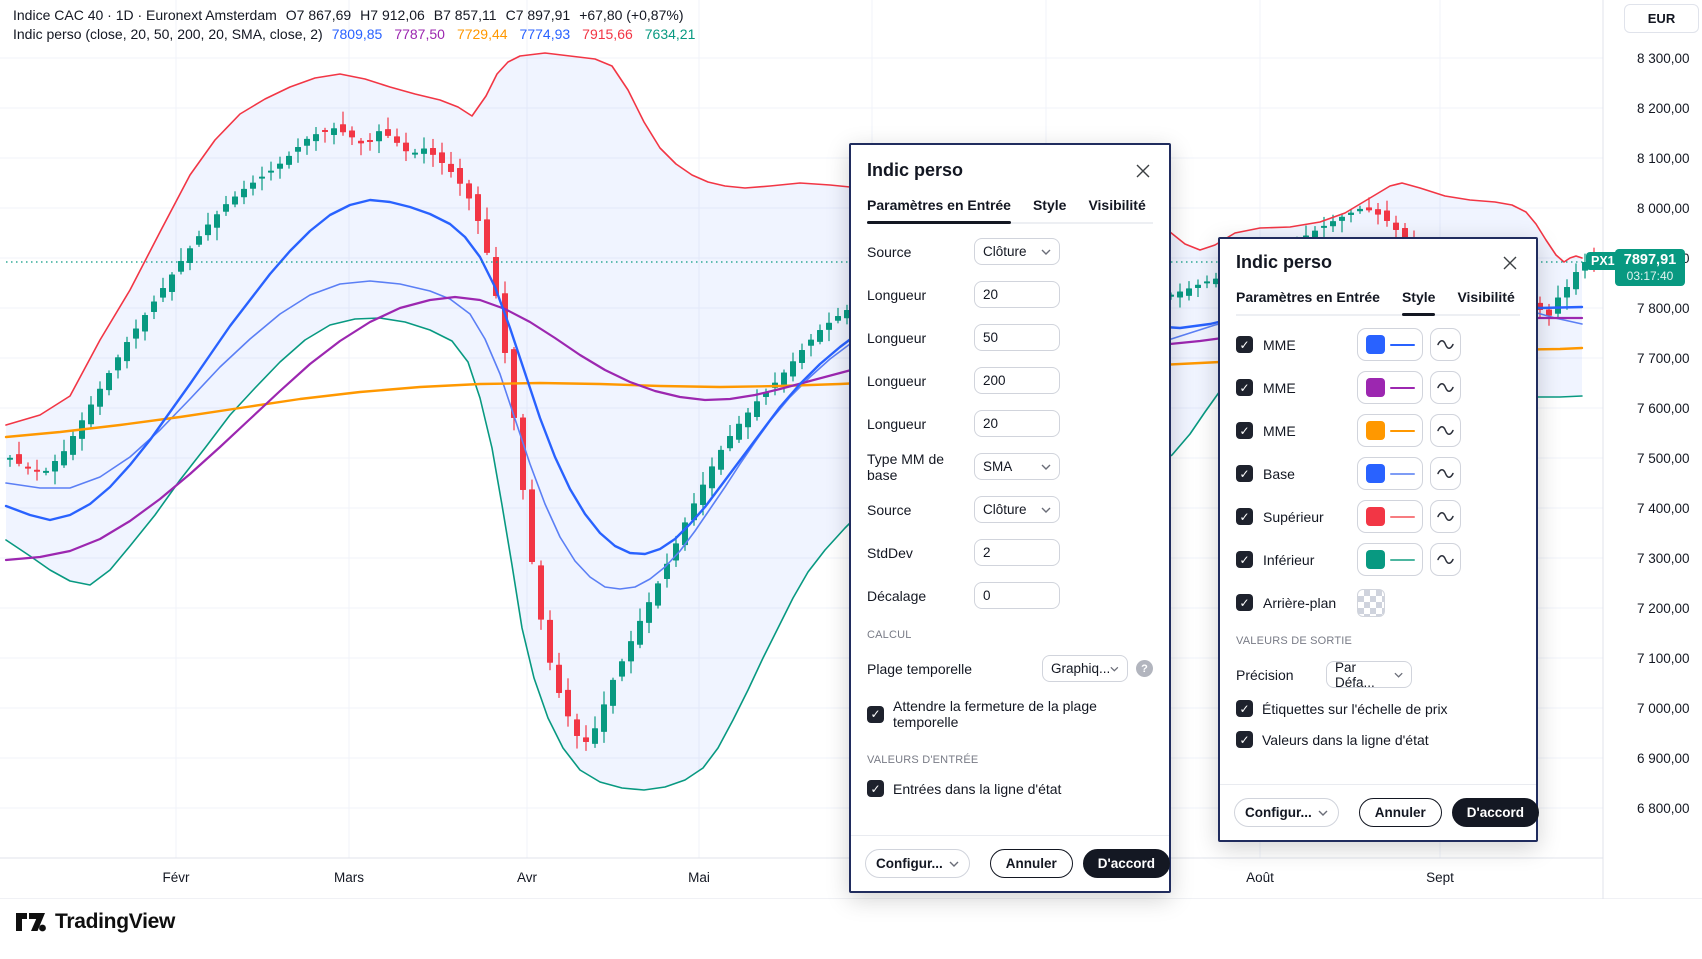 Image resolution: width=1702 pixels, height=959 pixels. I want to click on attendre-checkbox: ✓, so click(875, 714).